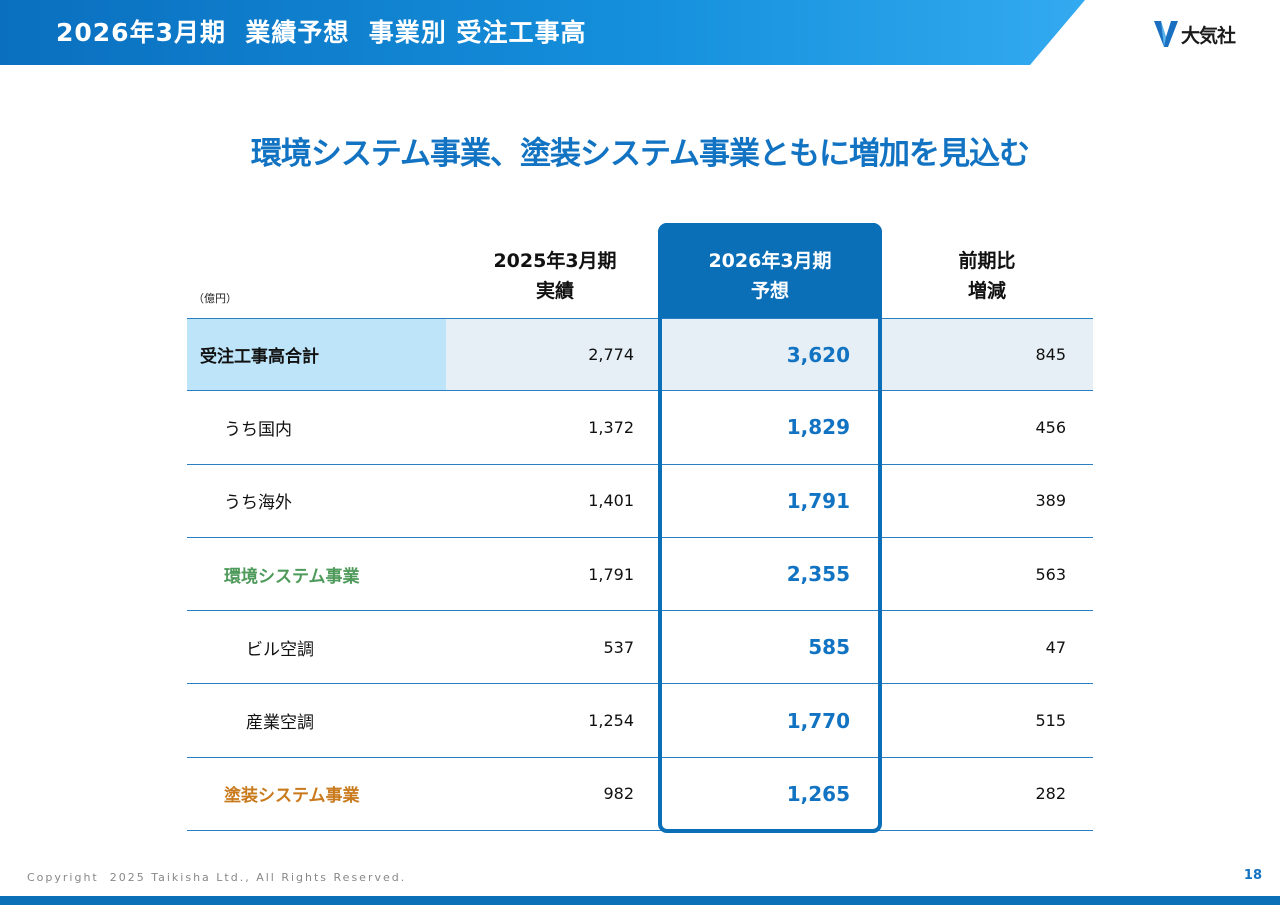 The width and height of the screenshot is (1280, 905). I want to click on row-label: ビル空調, so click(280, 649).